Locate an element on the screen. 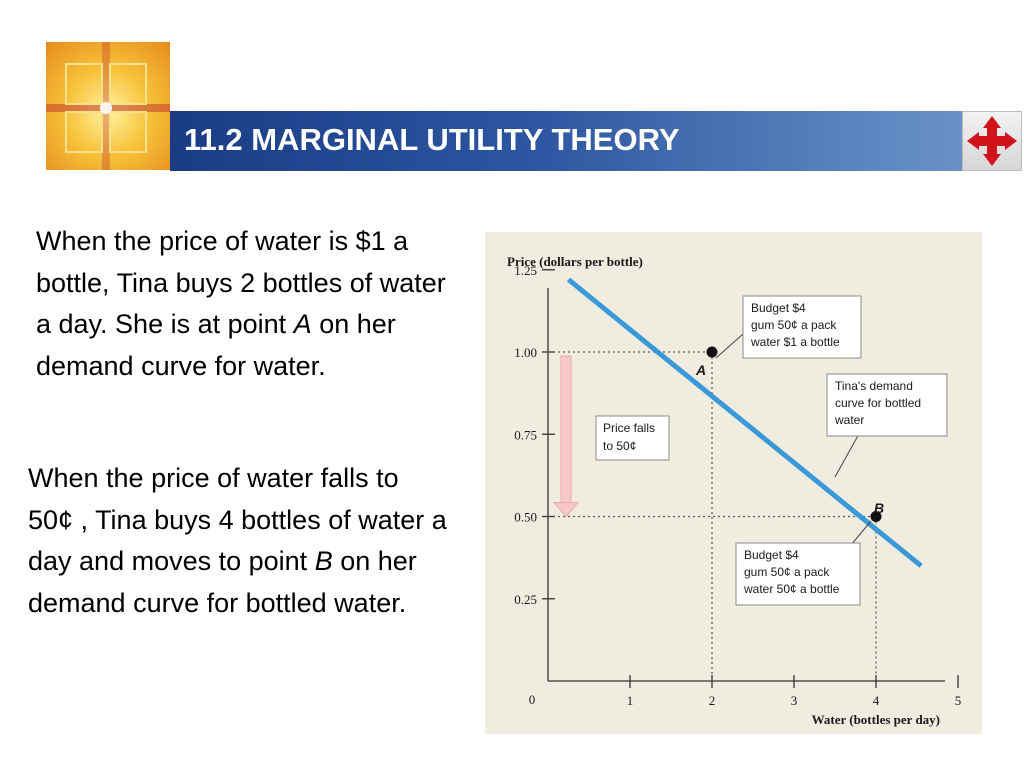 The width and height of the screenshot is (1024, 768). price-falls-line-1: Price falls is located at coordinates (629, 428).